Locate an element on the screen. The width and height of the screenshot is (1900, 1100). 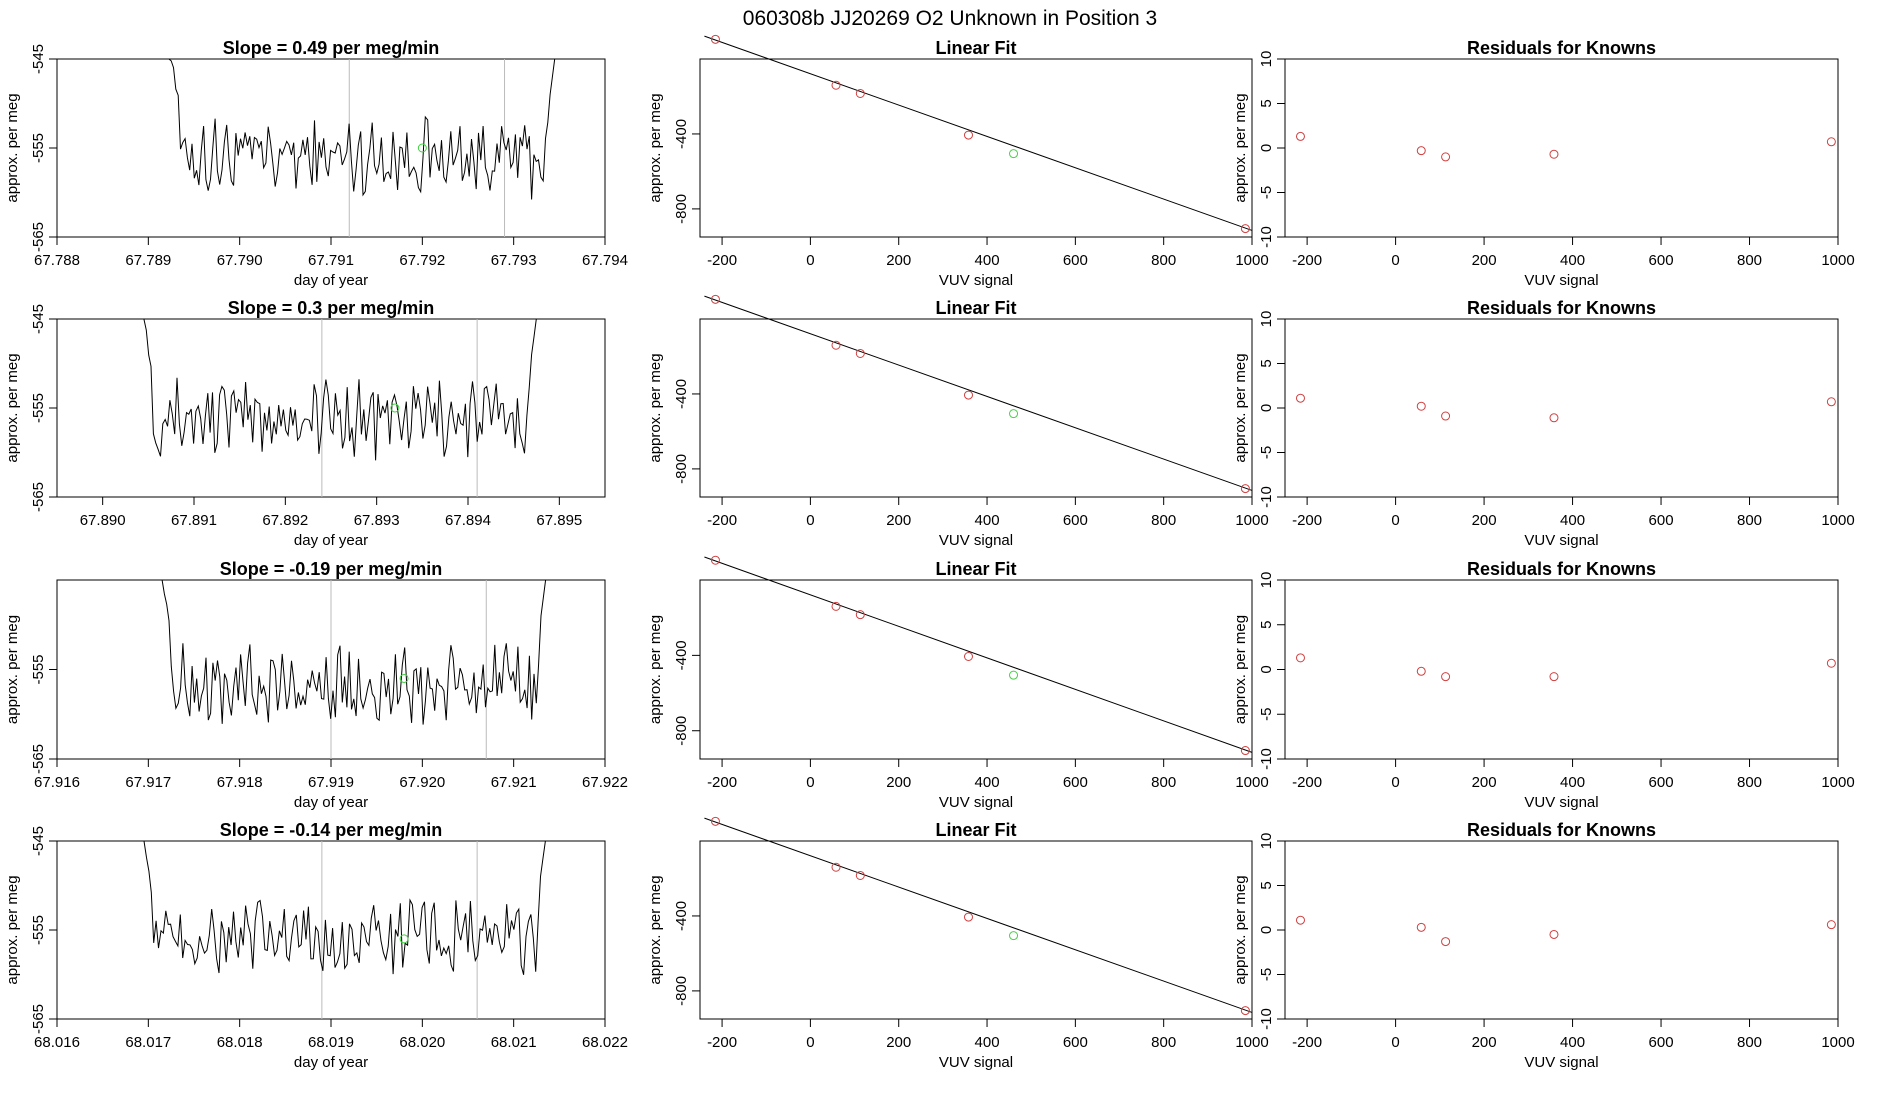
unknown-point is located at coordinates (1014, 936).